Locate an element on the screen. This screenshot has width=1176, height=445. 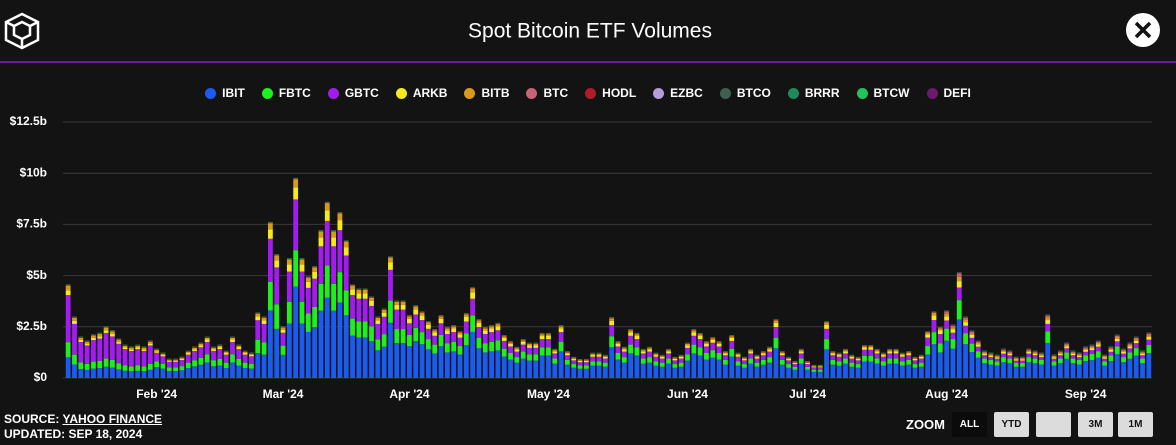
legend-marker is located at coordinates (401, 93).